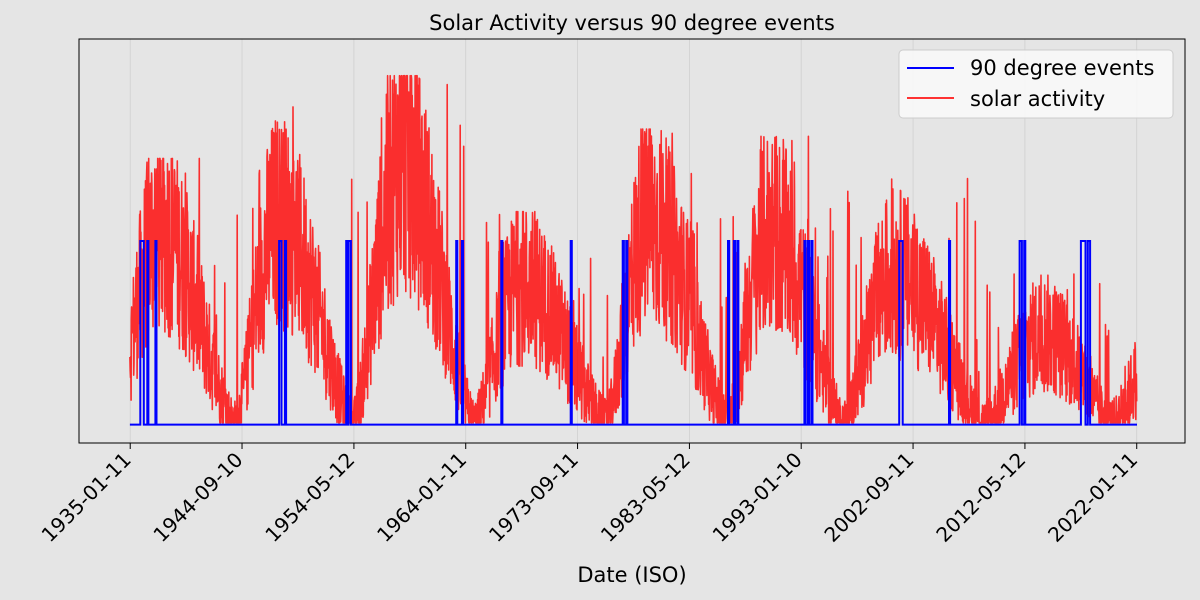 The width and height of the screenshot is (1200, 600). Describe the element at coordinates (309, 497) in the screenshot. I see `x-tick-label: 1954-05-12` at that location.